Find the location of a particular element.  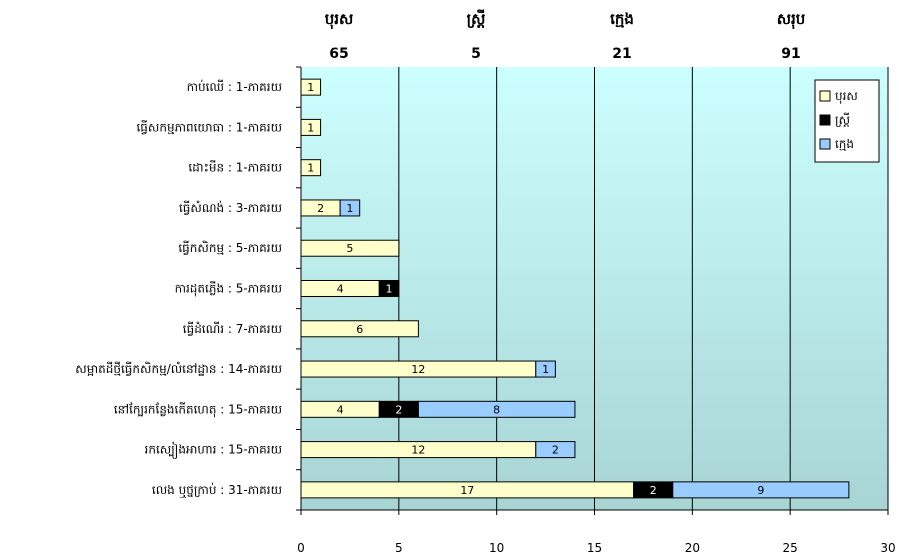

data-label: 9 is located at coordinates (760, 490).